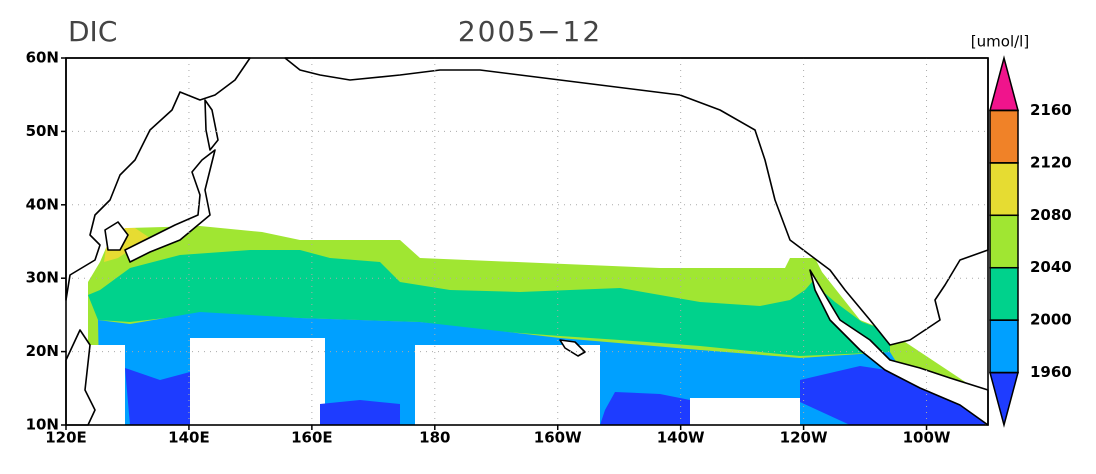 This screenshot has height=474, width=1096. I want to click on x-tick-label: 120W, so click(804, 438).